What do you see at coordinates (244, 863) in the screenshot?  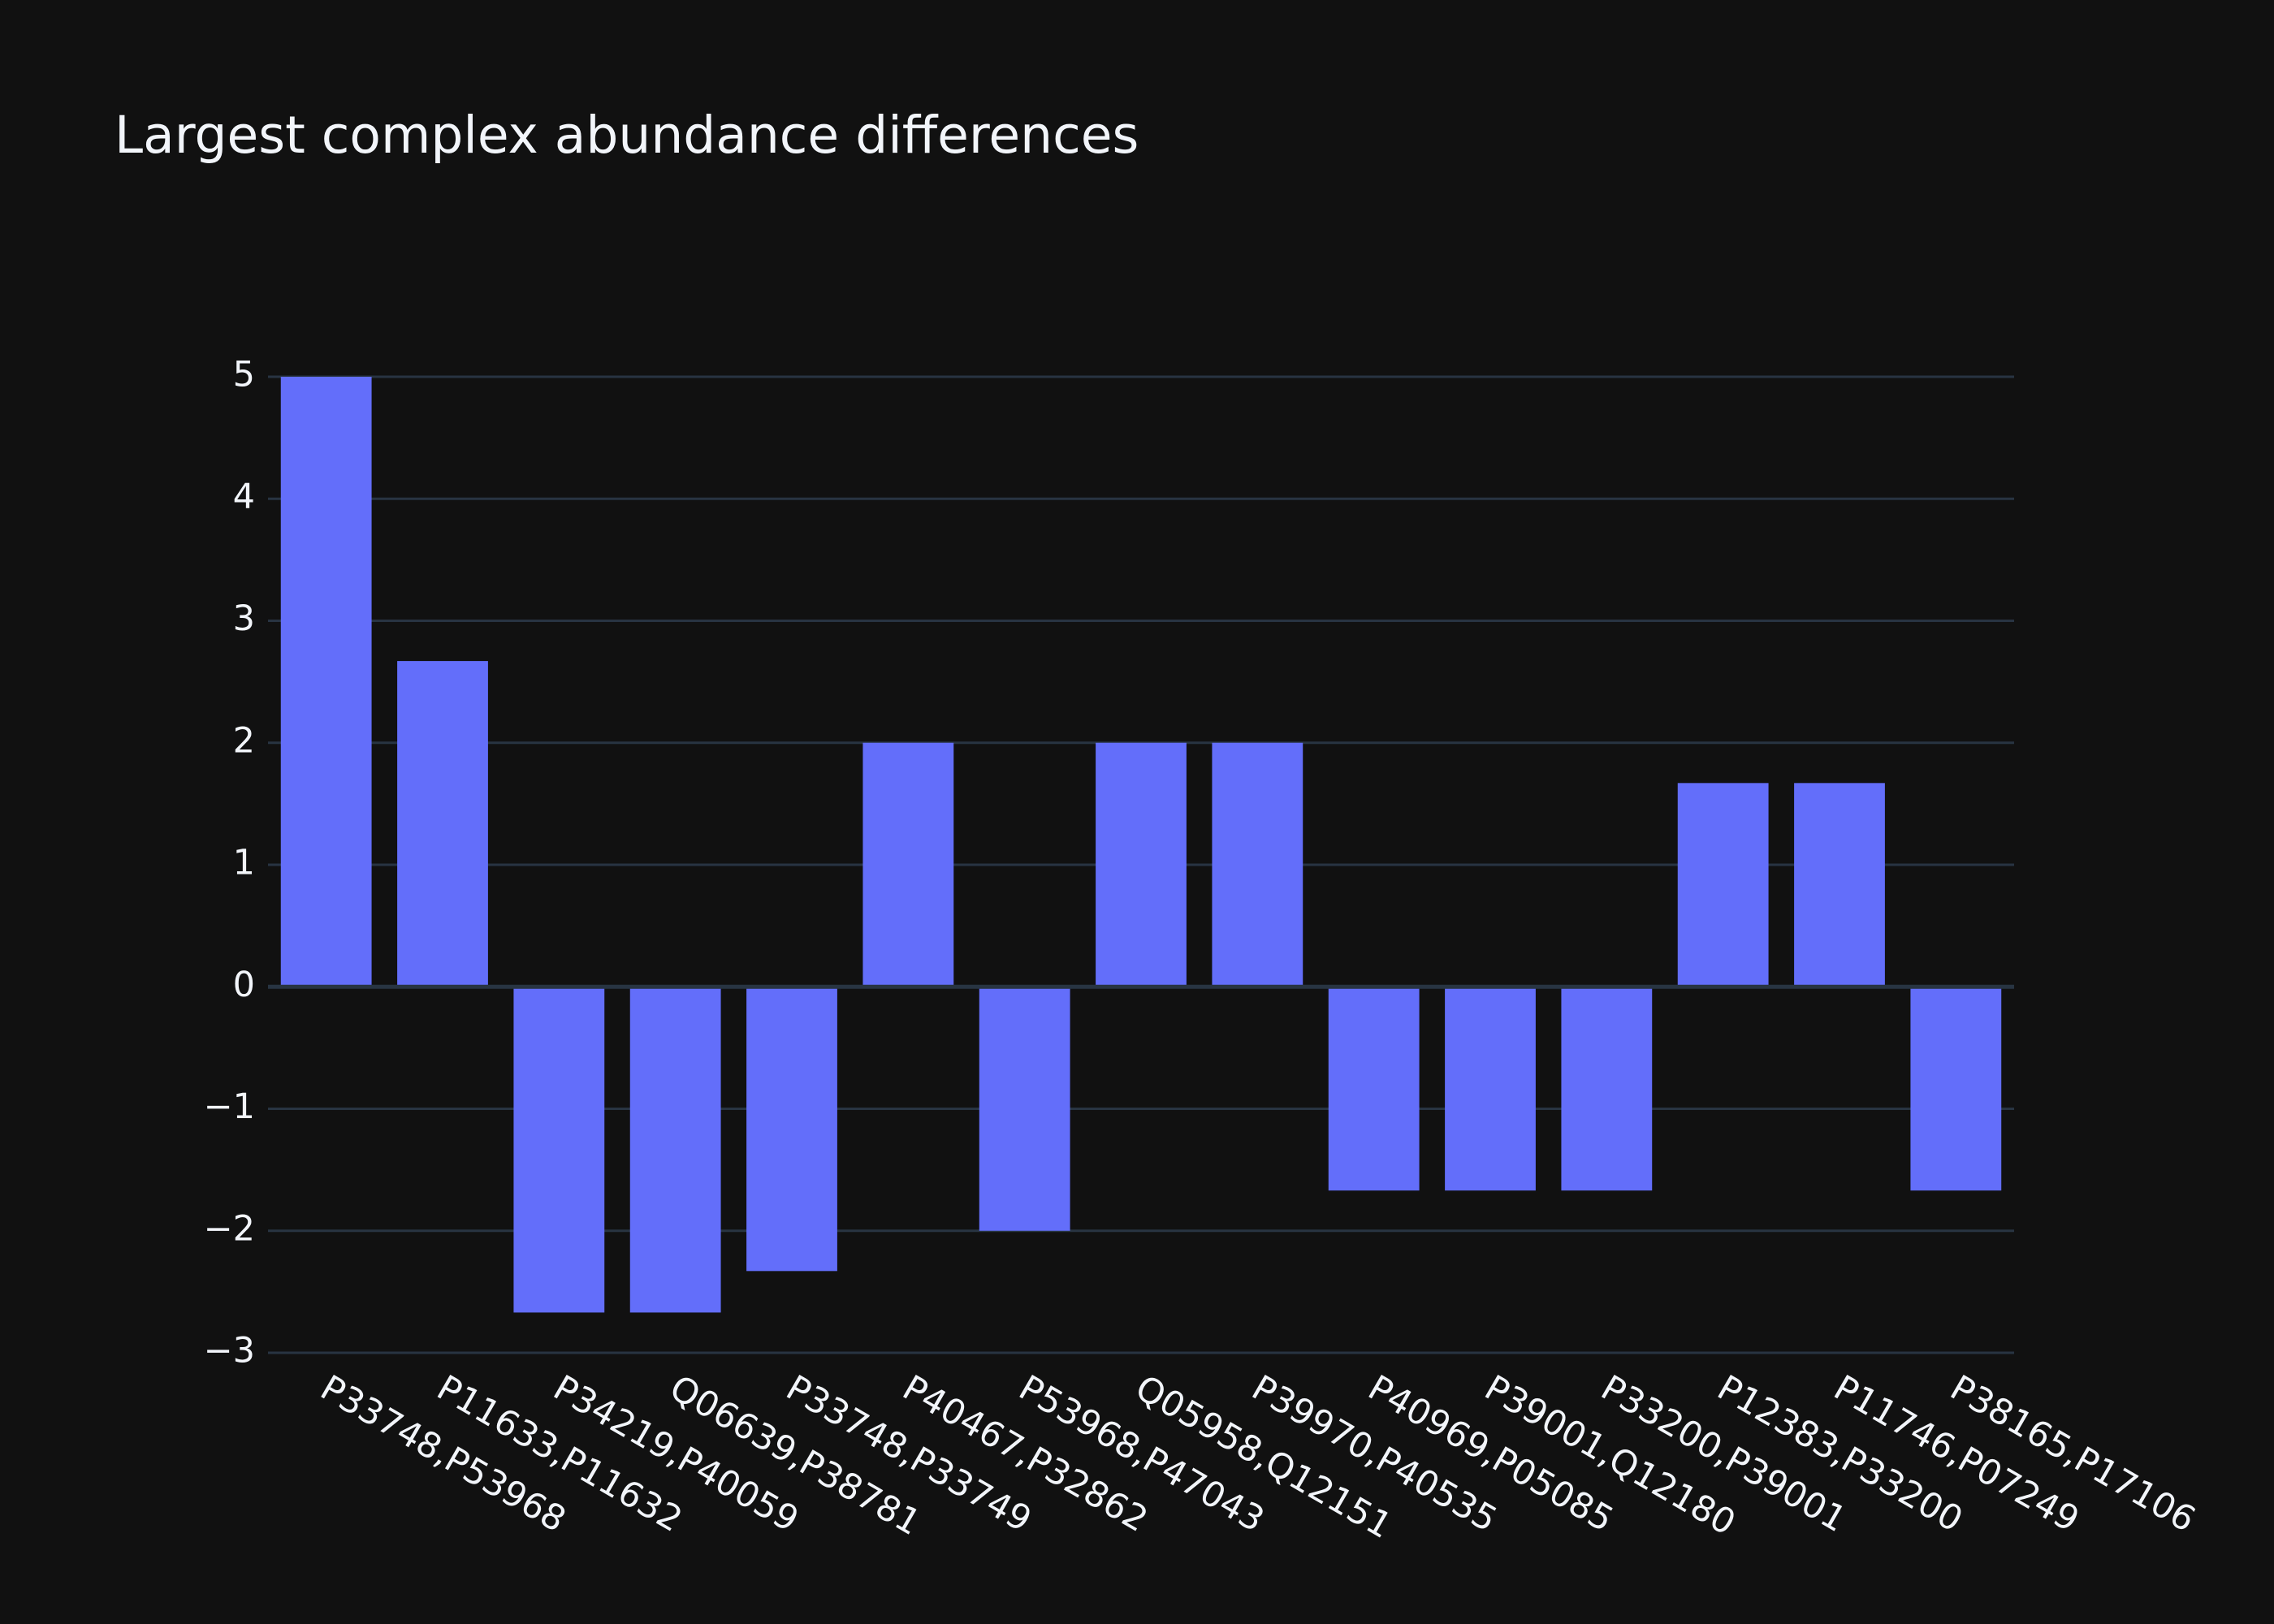 I see `y-tick-label: 1` at bounding box center [244, 863].